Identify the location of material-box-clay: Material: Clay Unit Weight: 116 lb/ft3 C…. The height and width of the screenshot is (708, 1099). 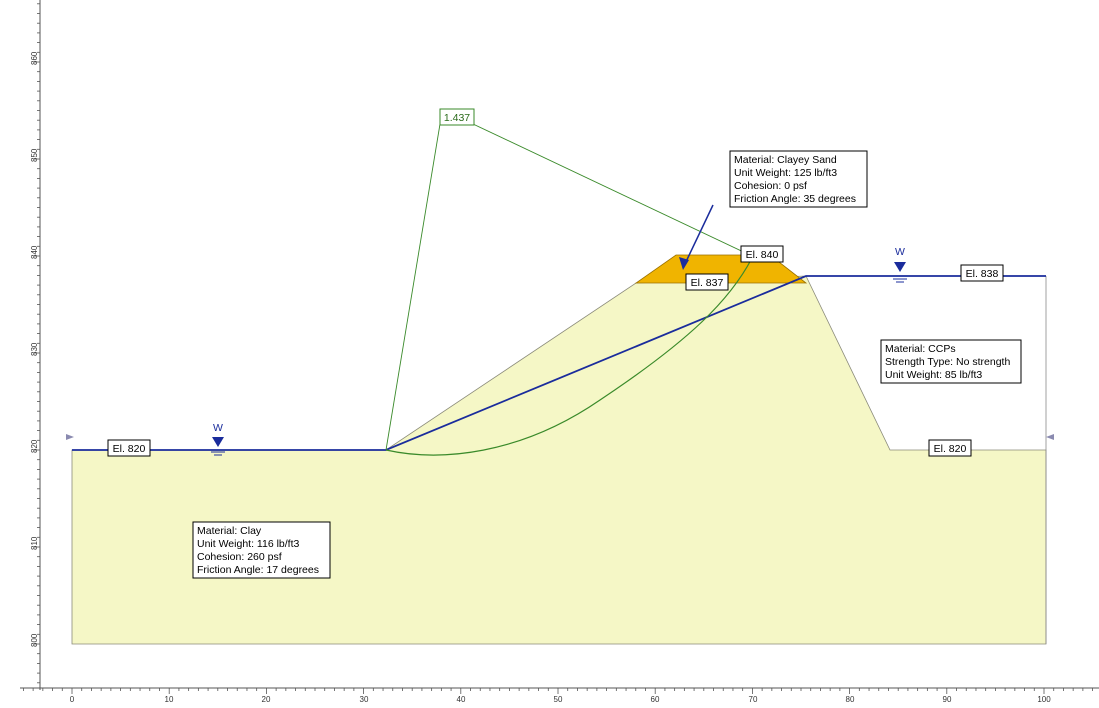
(261, 550).